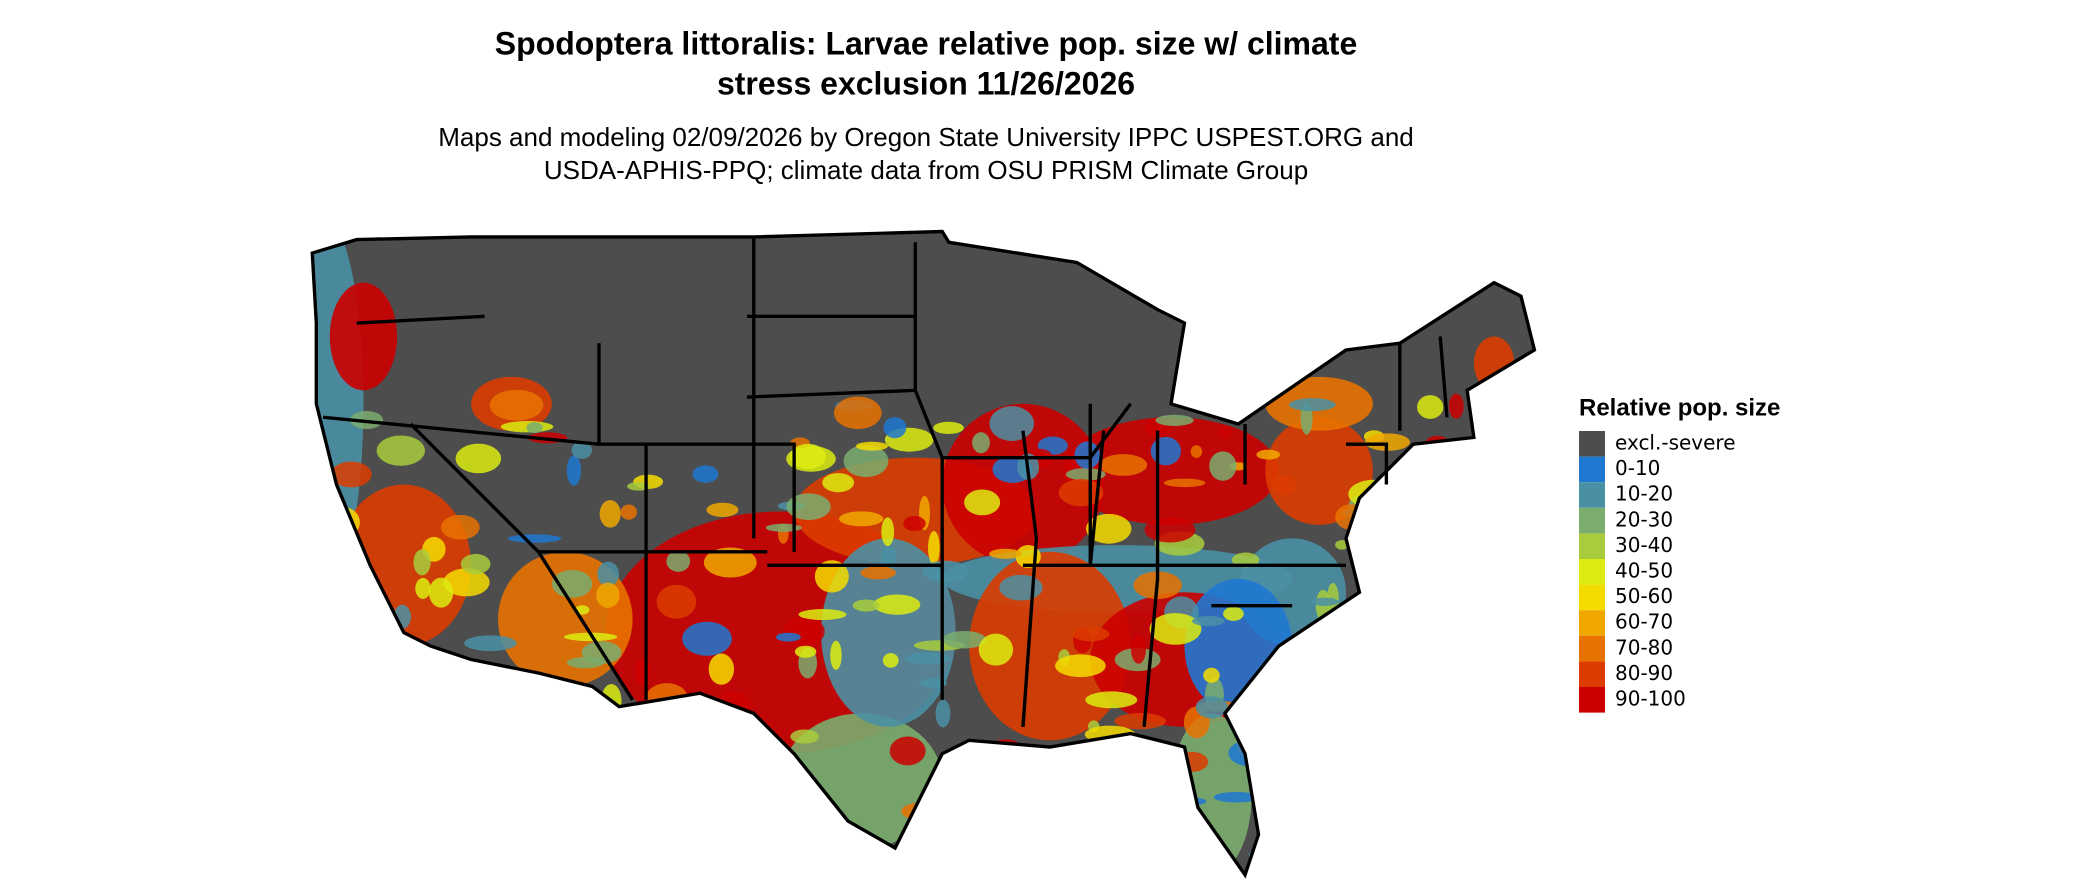  I want to click on legend-label: excl.-severe, so click(1675, 443).